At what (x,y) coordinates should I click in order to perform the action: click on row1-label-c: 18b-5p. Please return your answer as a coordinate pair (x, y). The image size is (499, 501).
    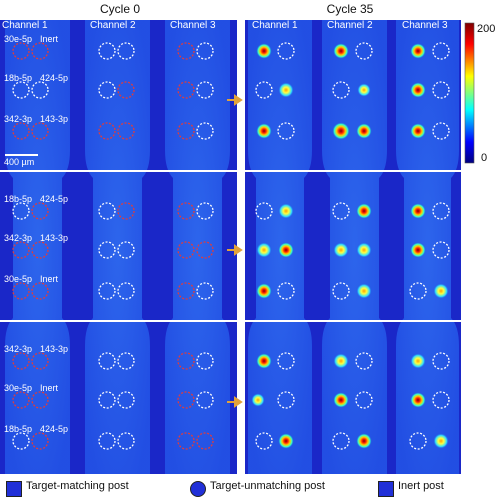
    Looking at the image, I should click on (18, 78).